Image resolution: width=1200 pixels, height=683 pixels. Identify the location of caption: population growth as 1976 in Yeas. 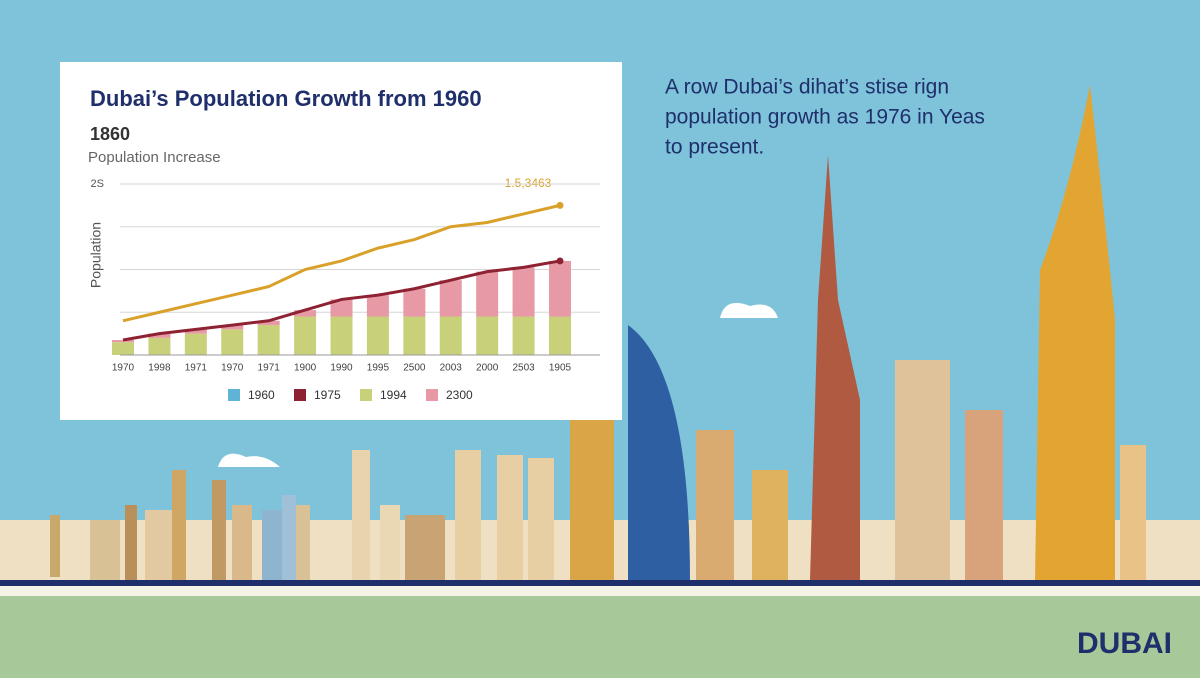
(825, 117).